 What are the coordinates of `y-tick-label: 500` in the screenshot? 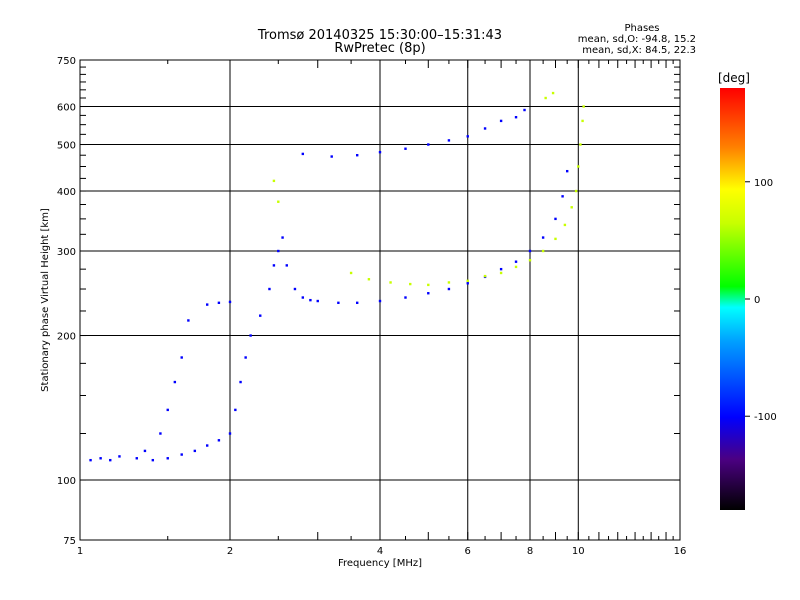 It's located at (66, 146).